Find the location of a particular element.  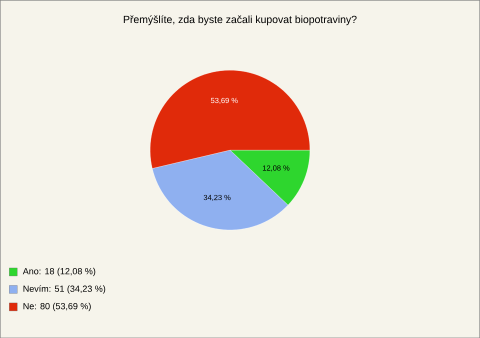

legend-label: Ano: 18 (12,08 %) is located at coordinates (59, 272).